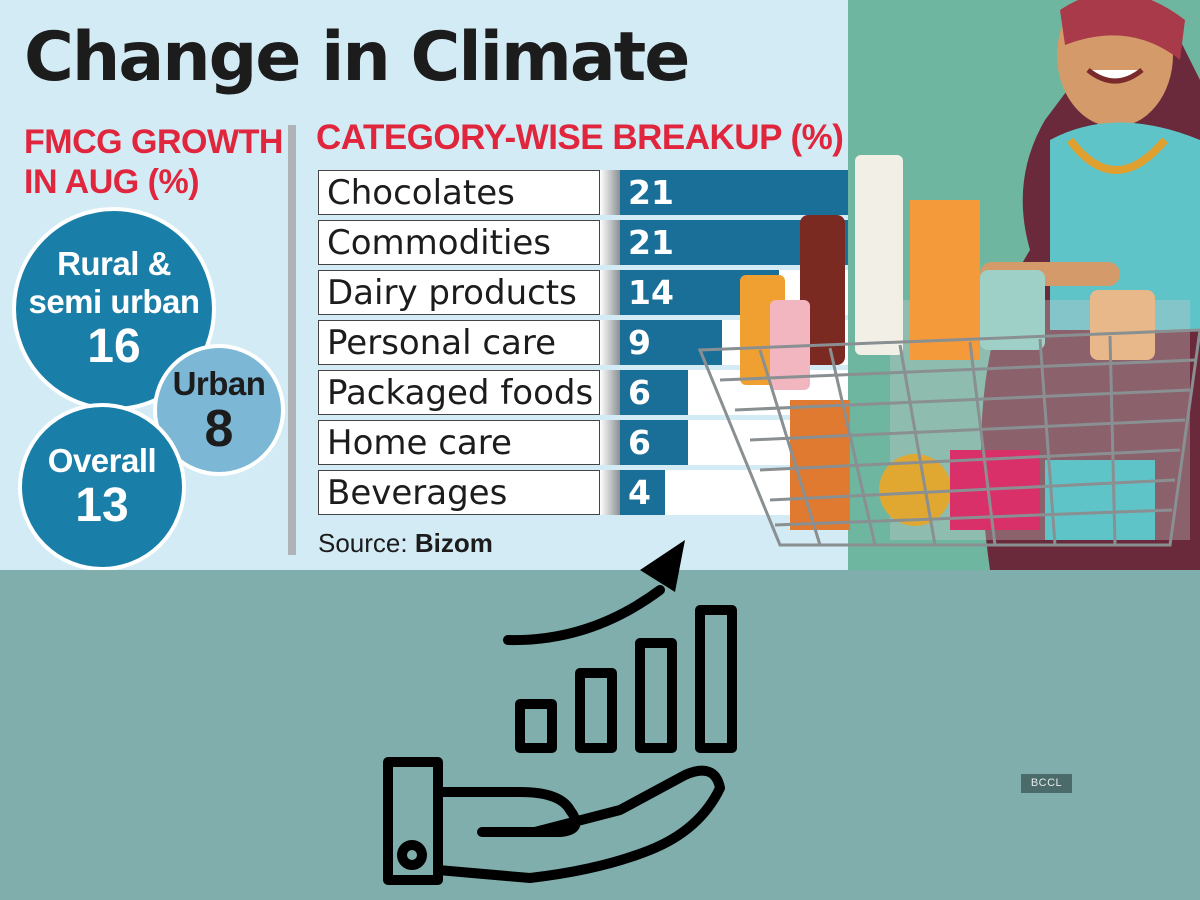 This screenshot has height=900, width=1200. I want to click on category-breakup-heading: CATEGORY-WISE BREAKUP (%), so click(580, 137).